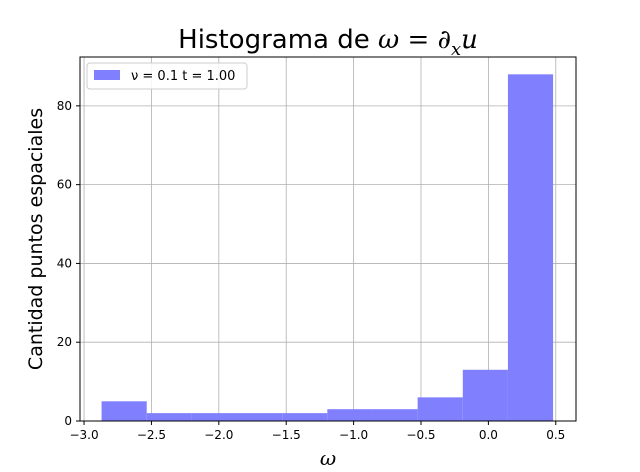 Image resolution: width=640 pixels, height=472 pixels. Describe the element at coordinates (68, 421) in the screenshot. I see `y-tick-label: 0` at that location.